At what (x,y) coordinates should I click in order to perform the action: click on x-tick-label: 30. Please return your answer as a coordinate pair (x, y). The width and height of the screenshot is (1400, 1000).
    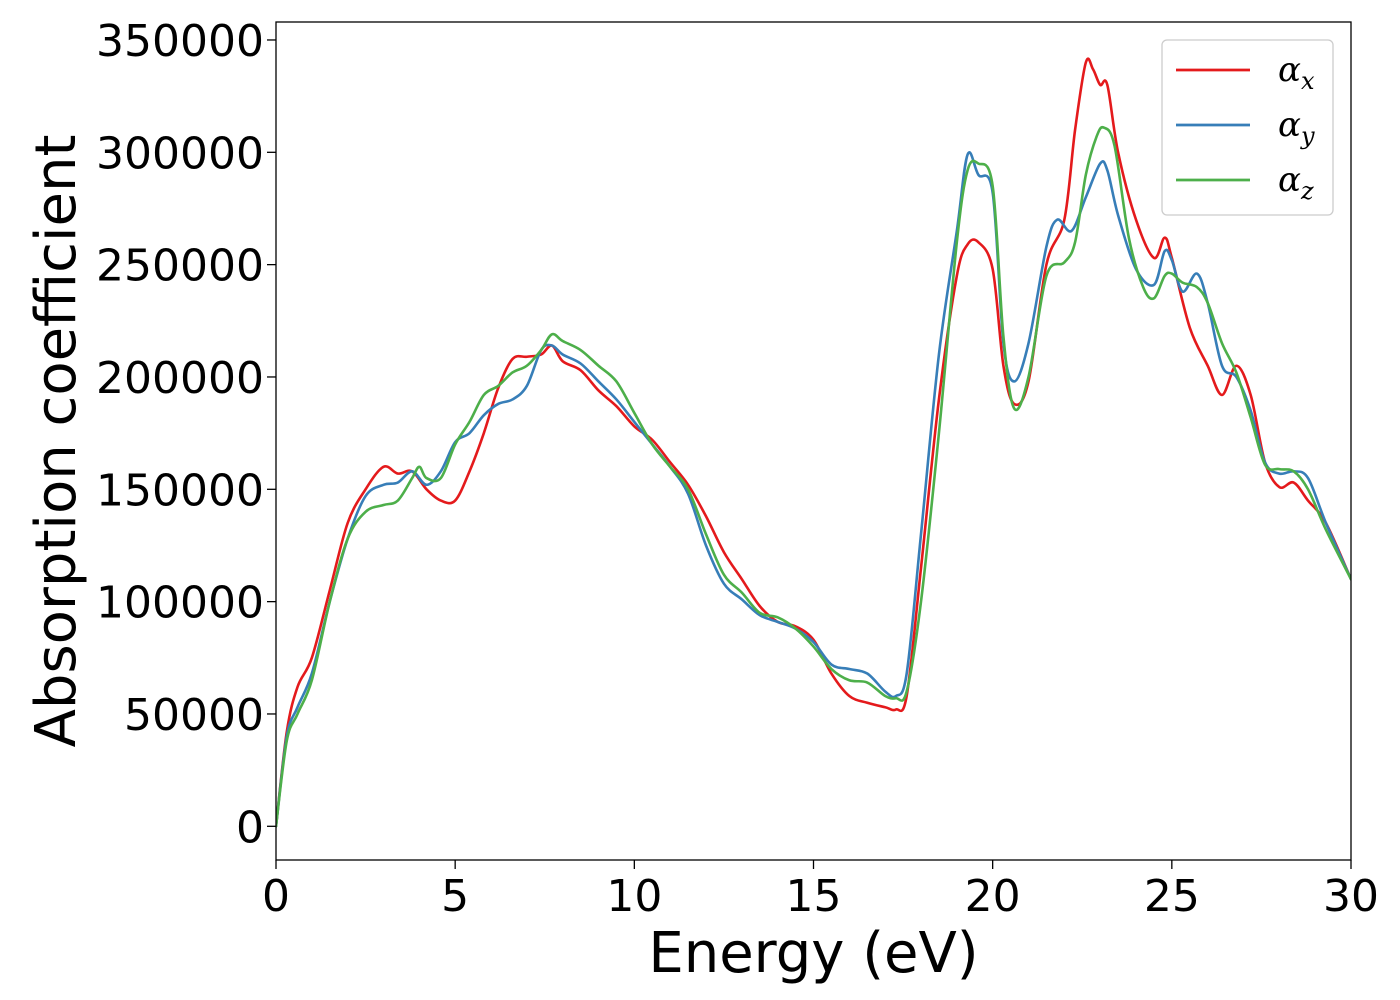
    Looking at the image, I should click on (1351, 896).